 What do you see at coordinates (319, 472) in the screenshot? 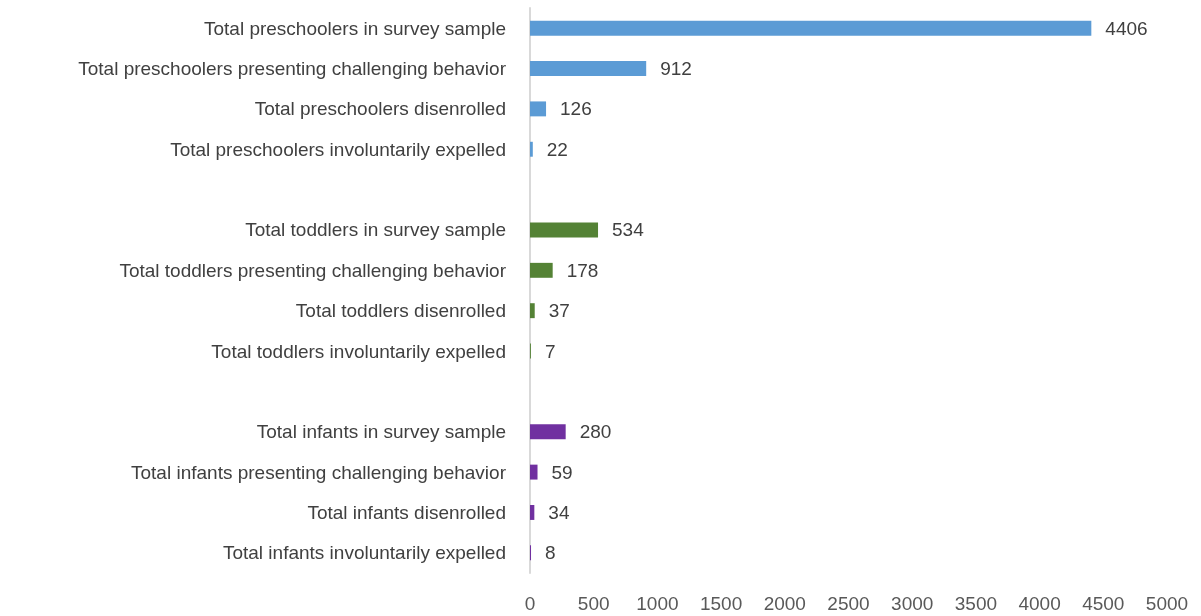
I see `y-tick-label: Total infants presenting challenging behavior` at bounding box center [319, 472].